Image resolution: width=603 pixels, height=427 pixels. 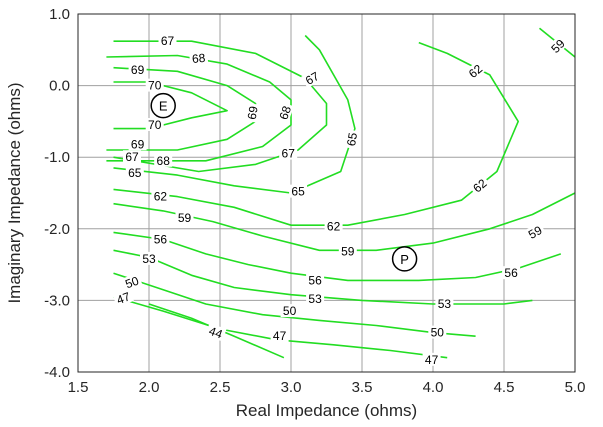 I want to click on contour-label-text: 47, so click(x=124, y=298).